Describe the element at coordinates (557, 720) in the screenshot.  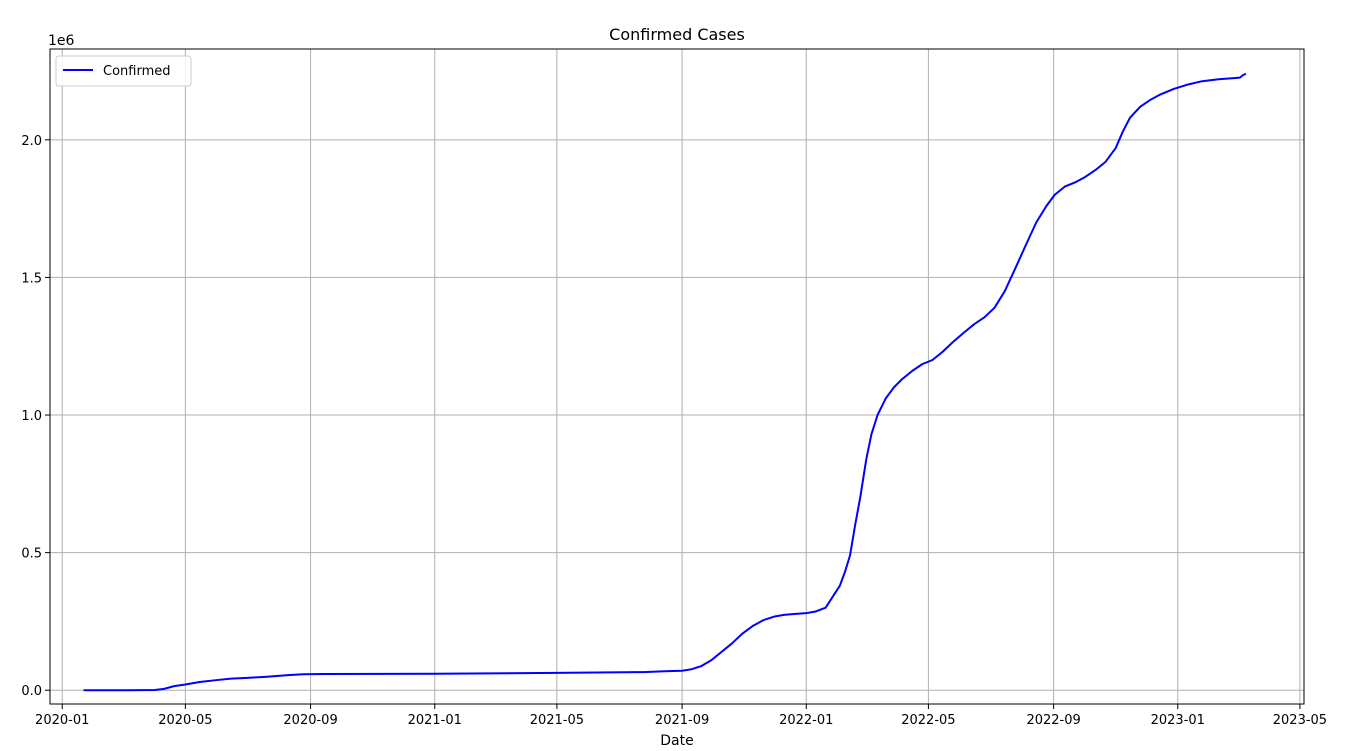
I see `x-tick-label: 2021-05` at that location.